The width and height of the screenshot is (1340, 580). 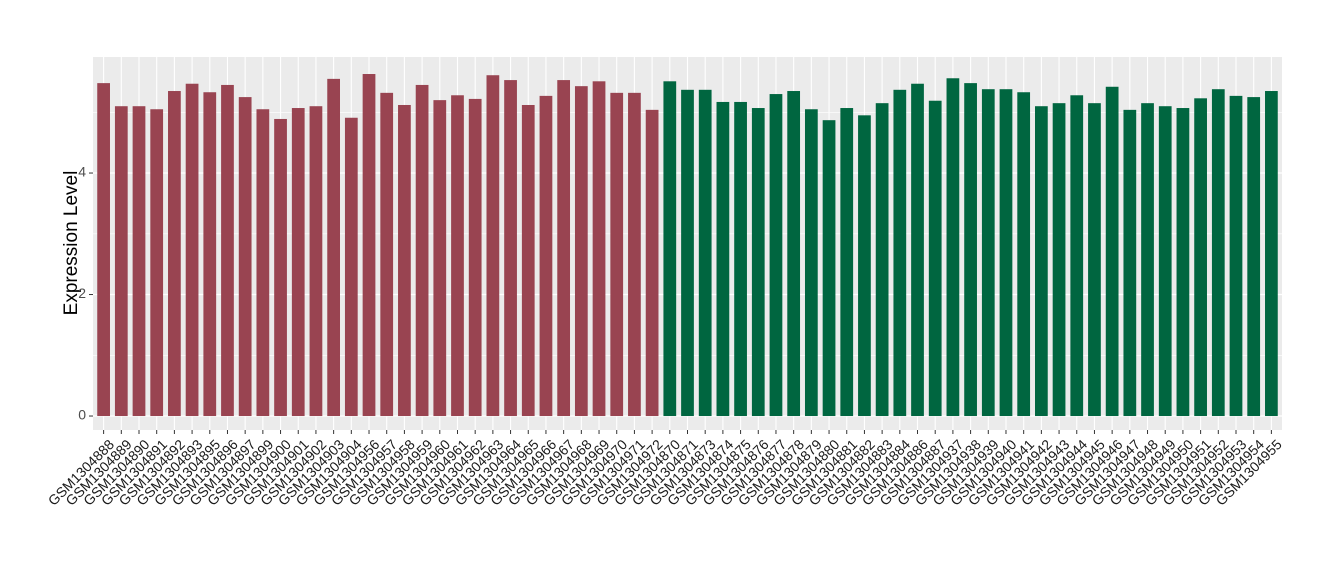 I want to click on y-axis-title: Expression Level, so click(x=71, y=243).